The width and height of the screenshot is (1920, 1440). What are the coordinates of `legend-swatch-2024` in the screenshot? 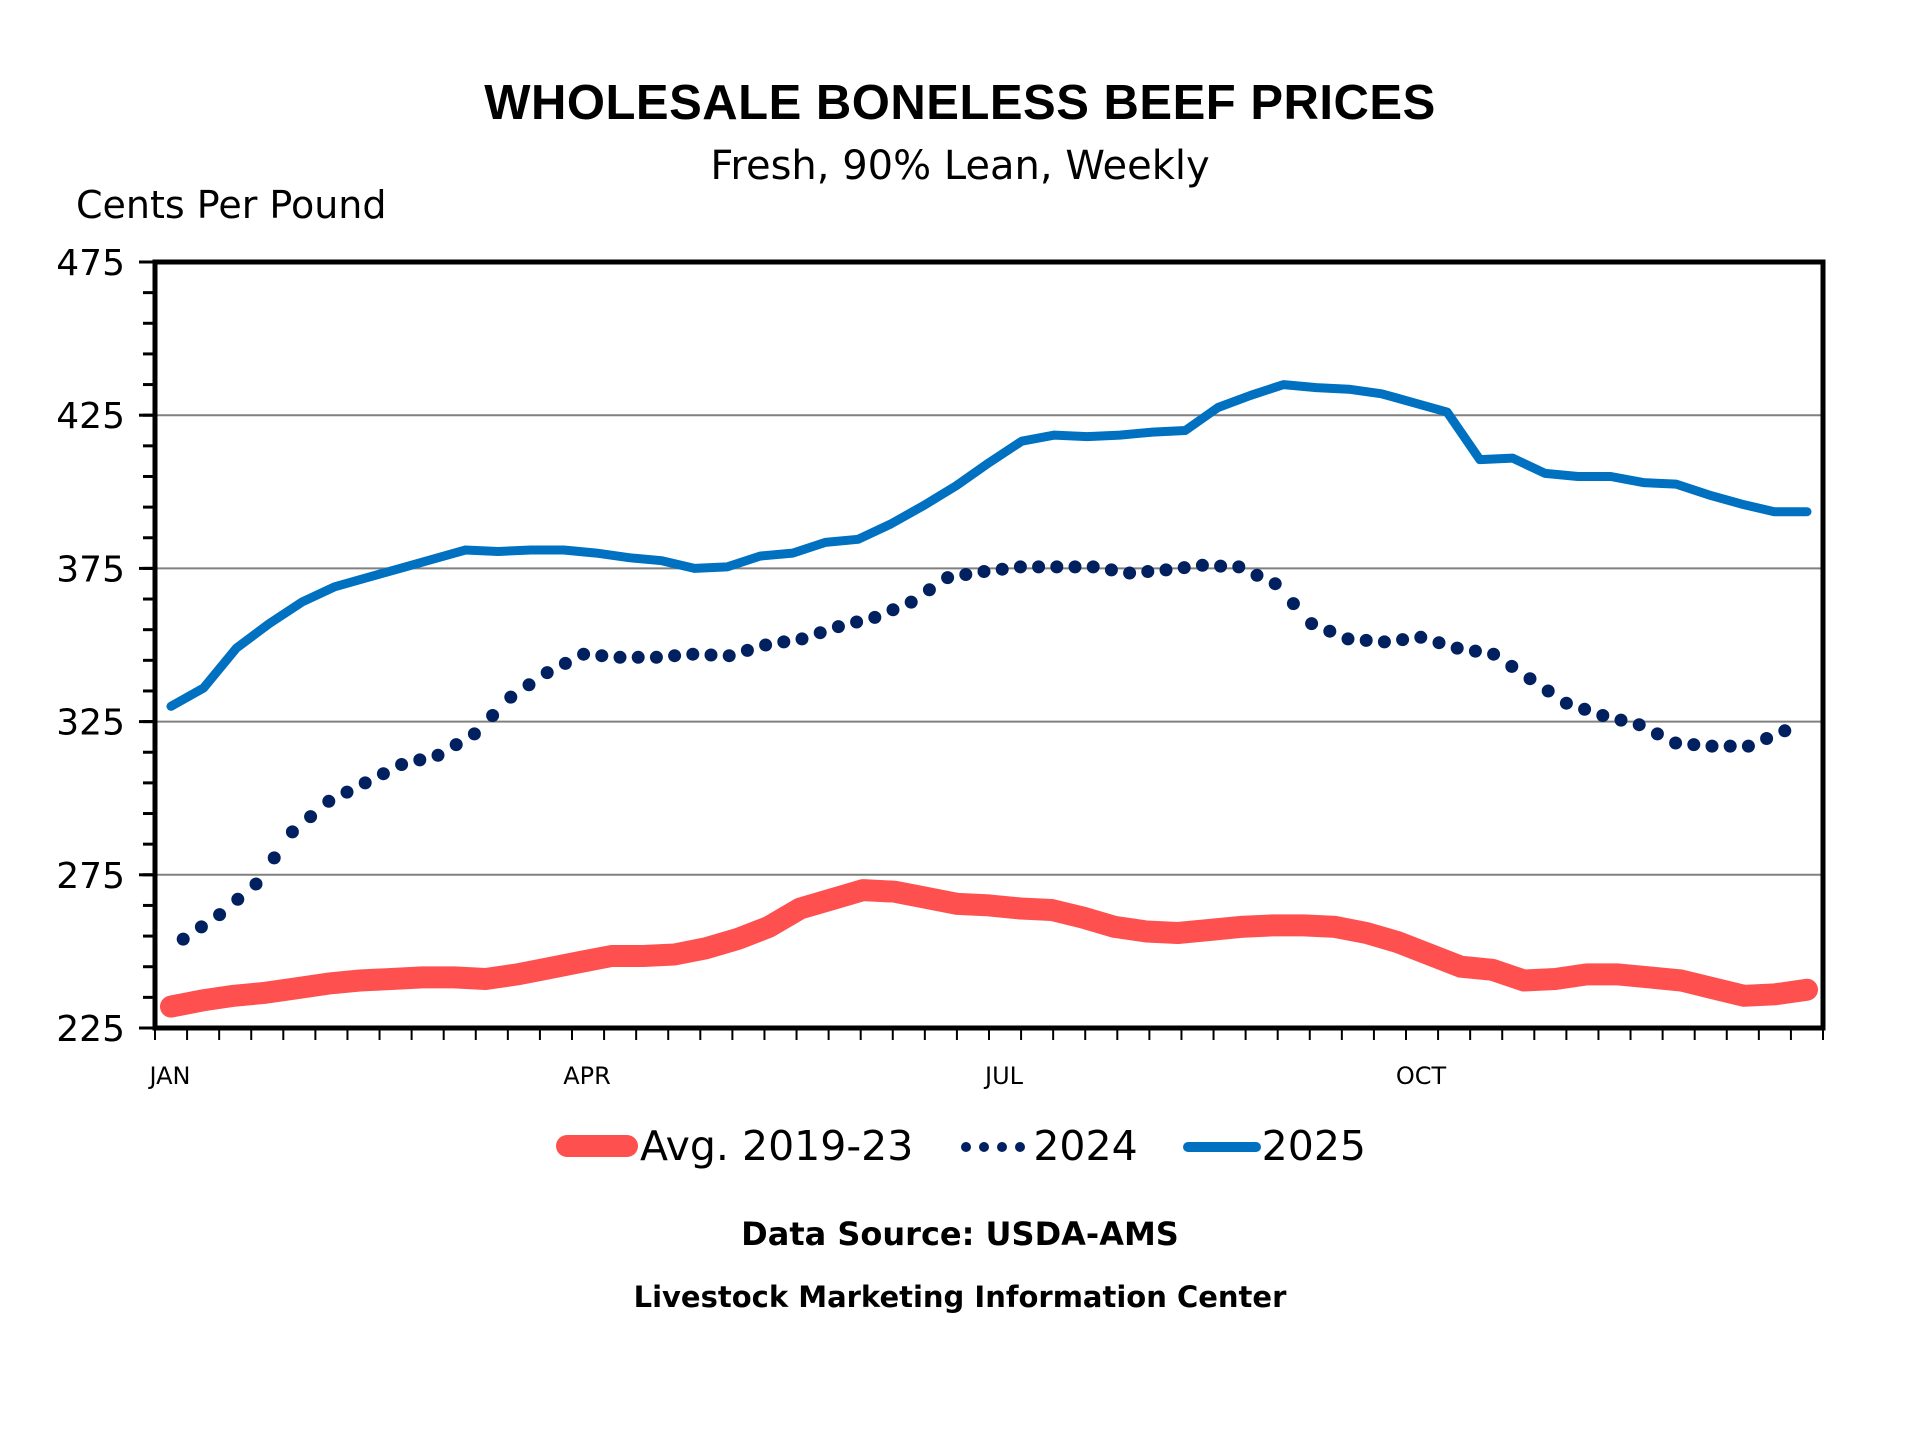 It's located at (993, 1147).